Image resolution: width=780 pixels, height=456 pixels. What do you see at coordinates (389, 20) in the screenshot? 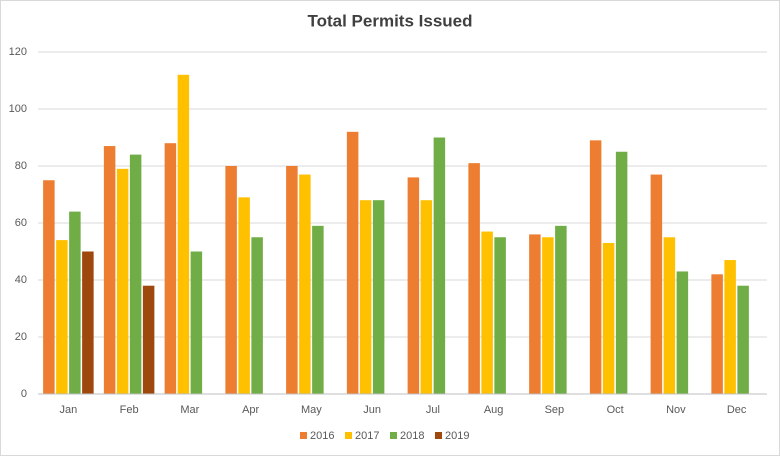
I see `chart-title: Total Permits Issued` at bounding box center [389, 20].